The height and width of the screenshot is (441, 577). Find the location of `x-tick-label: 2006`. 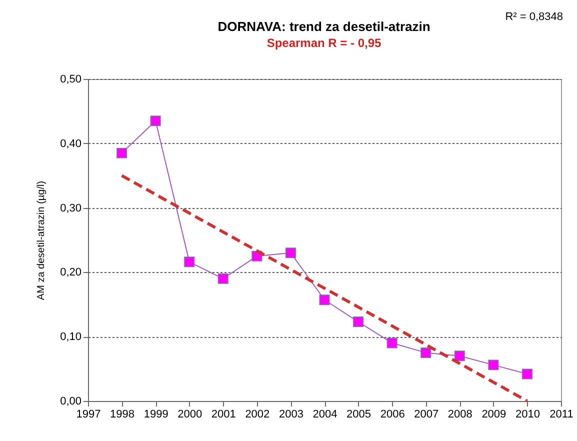

x-tick-label: 2006 is located at coordinates (392, 414).